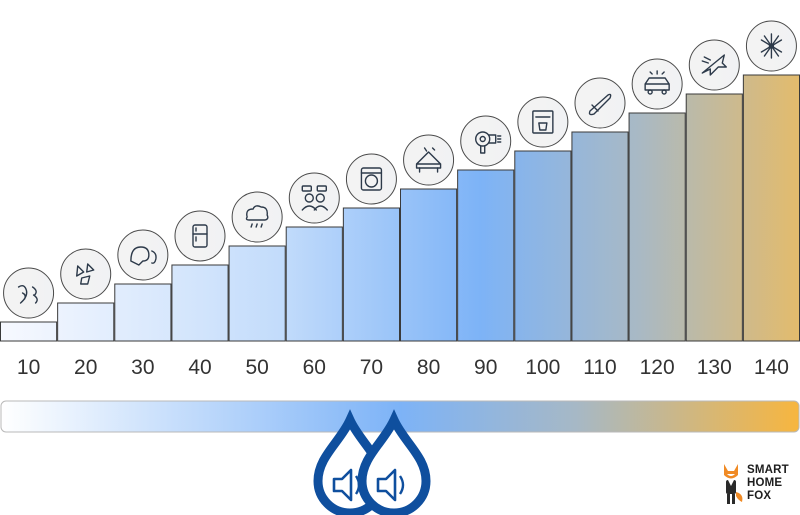 This screenshot has width=800, height=515. I want to click on falling-leaves-icon, so click(86, 274).